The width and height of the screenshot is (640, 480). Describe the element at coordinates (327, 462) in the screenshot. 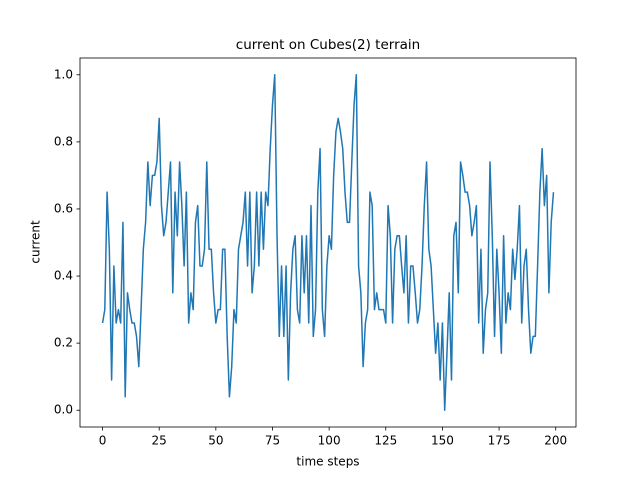

I see `x-axis-label: time steps` at that location.